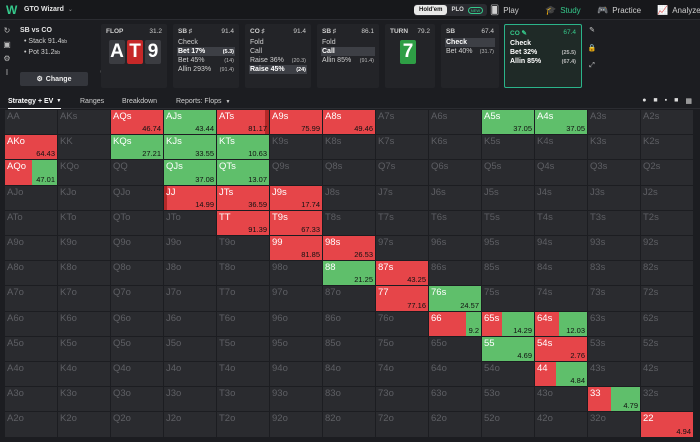  Describe the element at coordinates (35, 101) in the screenshot. I see `tab-strategy-ev: Strategy + EV ▼` at that location.